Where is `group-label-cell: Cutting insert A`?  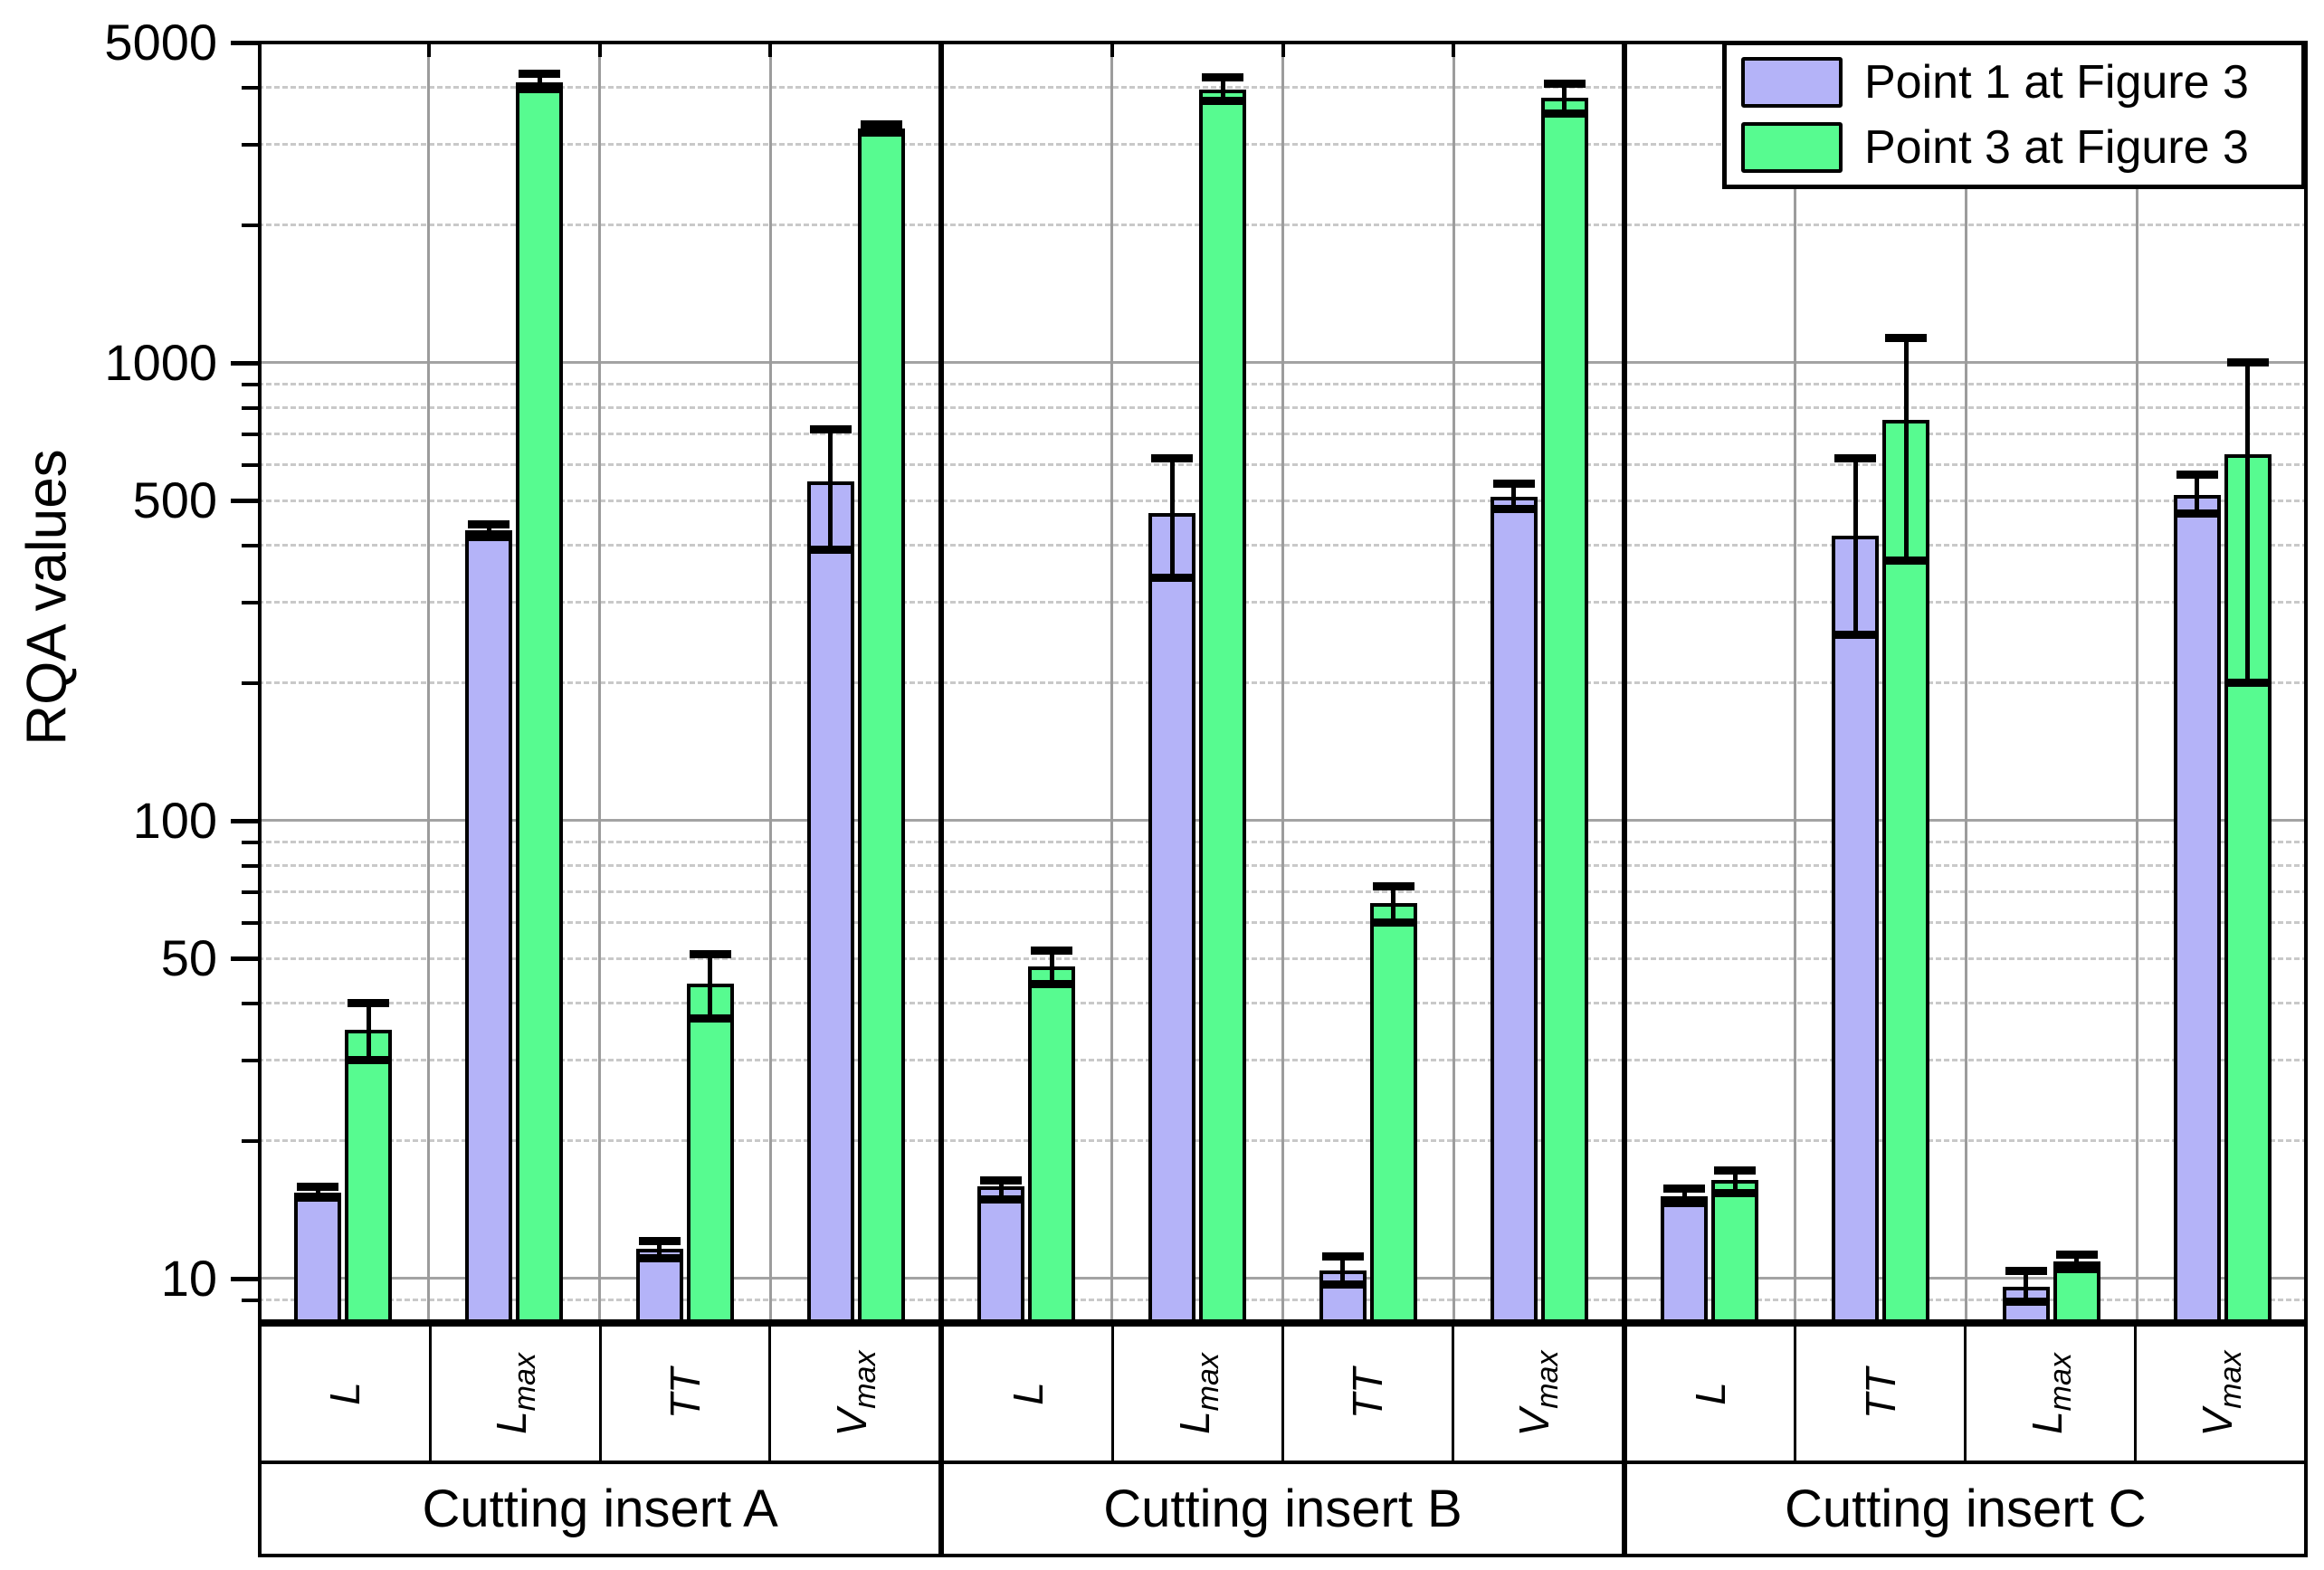 group-label-cell: Cutting insert A is located at coordinates (603, 1509).